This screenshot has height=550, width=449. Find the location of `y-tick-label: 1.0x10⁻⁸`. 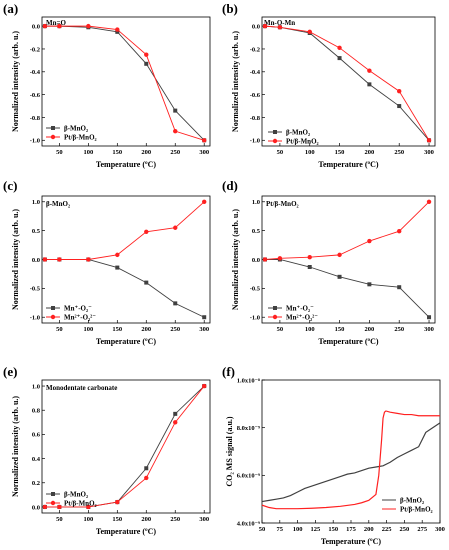

y-tick-label: 1.0x10⁻⁸ is located at coordinates (248, 380).